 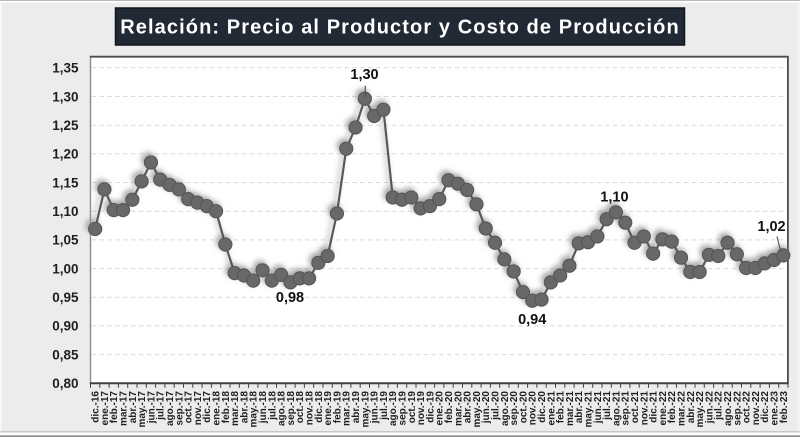 What do you see at coordinates (719, 406) in the screenshot?
I see `svg-text: jul.-22` at bounding box center [719, 406].